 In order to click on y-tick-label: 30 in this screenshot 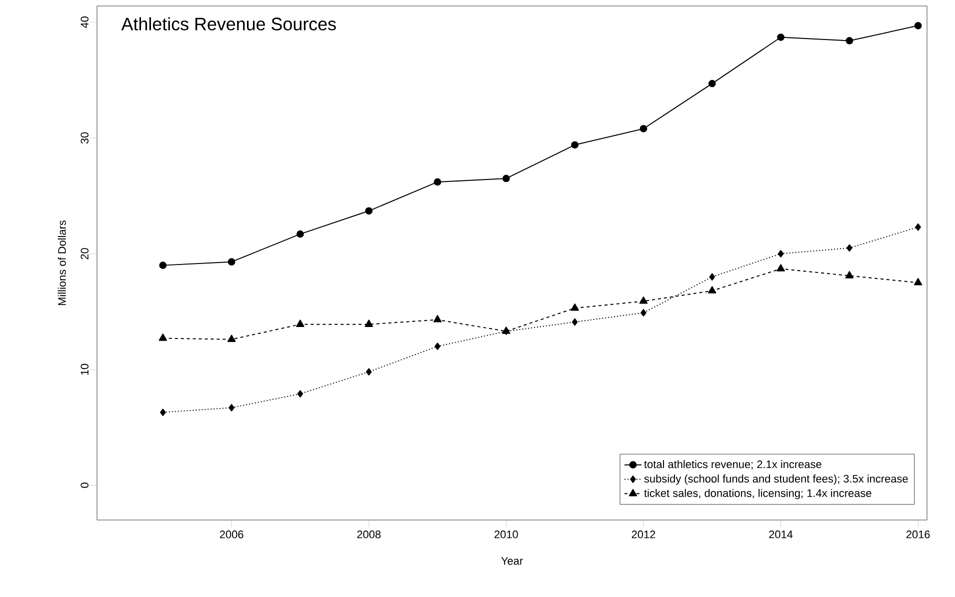, I will do `click(84, 138)`.